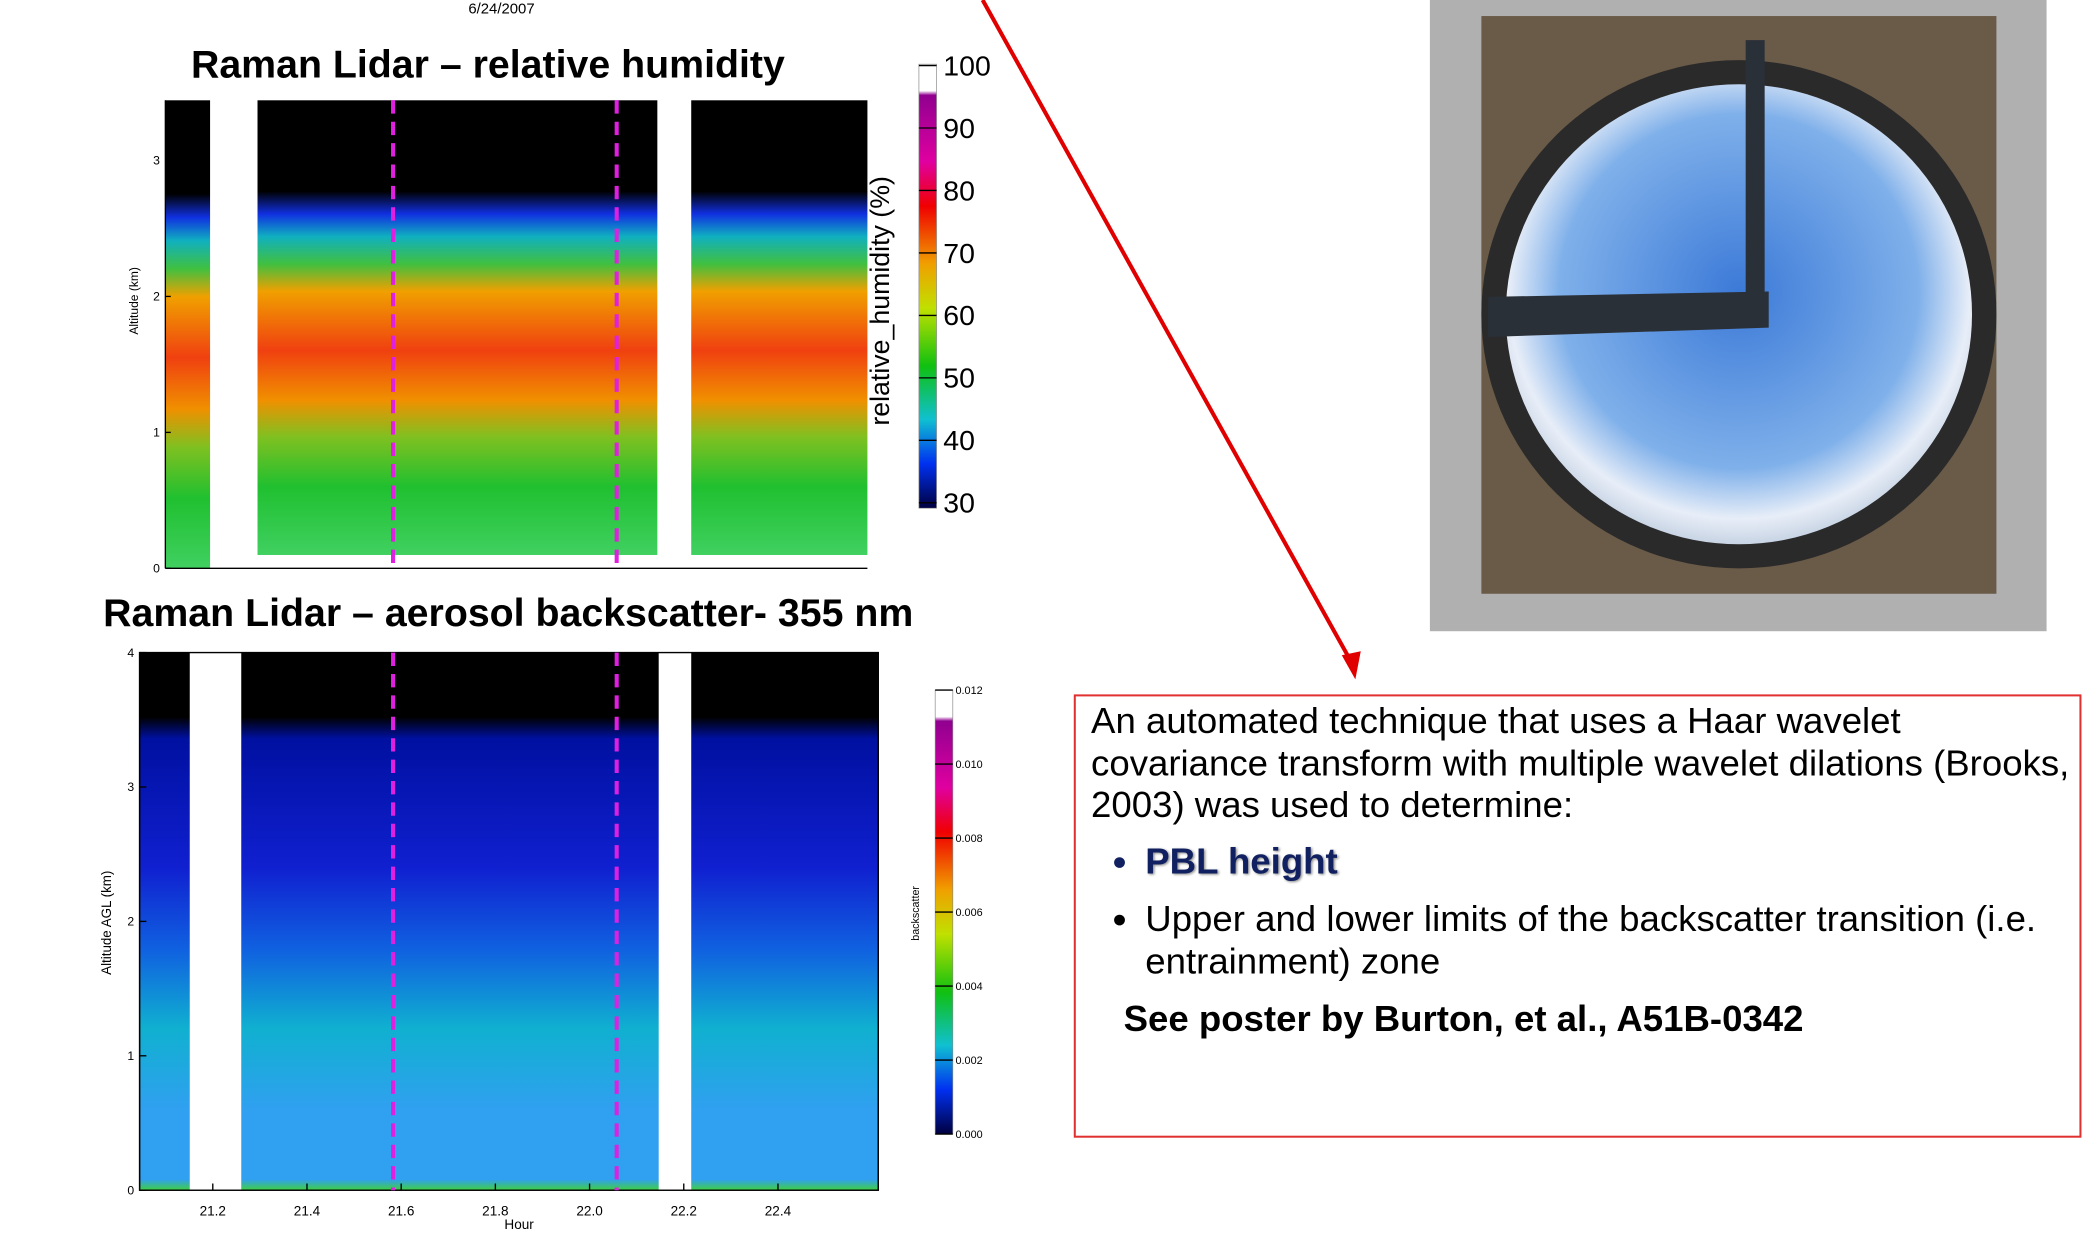 The width and height of the screenshot is (2094, 1237). I want to click on tick-label: 0.012, so click(969, 691).